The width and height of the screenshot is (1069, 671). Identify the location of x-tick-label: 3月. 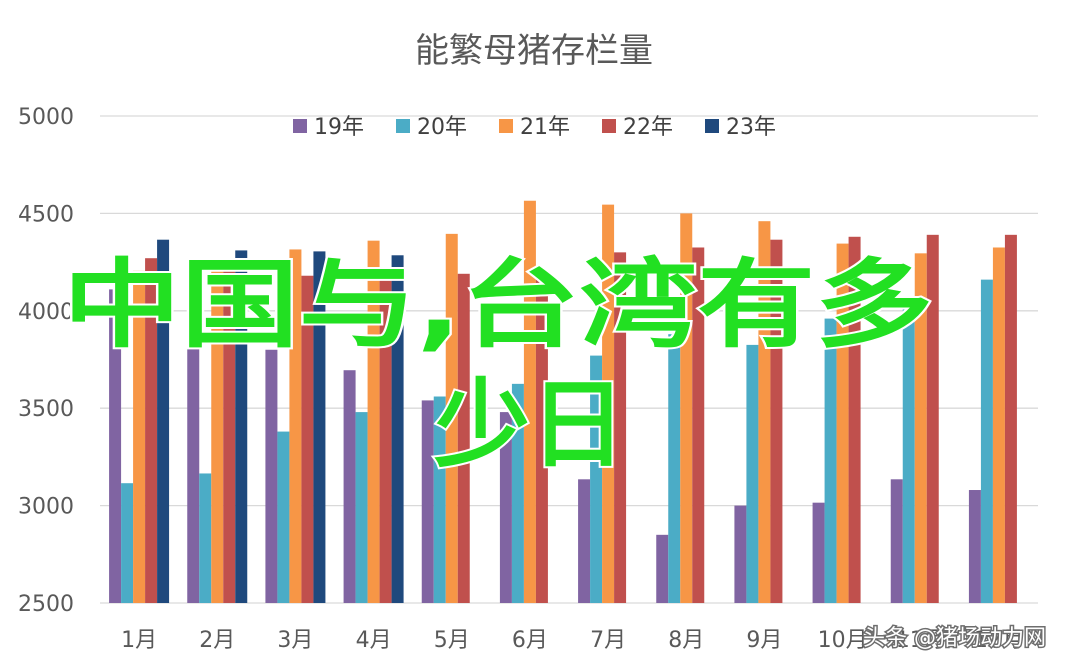
(295, 640).